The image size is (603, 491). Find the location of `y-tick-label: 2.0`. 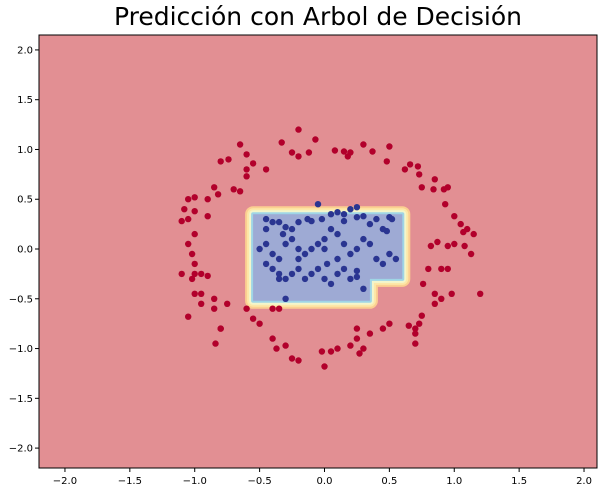

y-tick-label: 2.0 is located at coordinates (25, 50).